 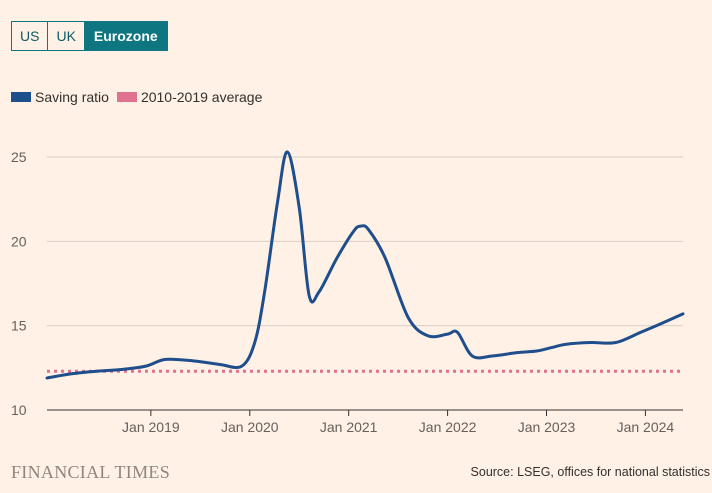 I want to click on ft-logo-text: FINANCIAL TIMES, so click(x=91, y=472).